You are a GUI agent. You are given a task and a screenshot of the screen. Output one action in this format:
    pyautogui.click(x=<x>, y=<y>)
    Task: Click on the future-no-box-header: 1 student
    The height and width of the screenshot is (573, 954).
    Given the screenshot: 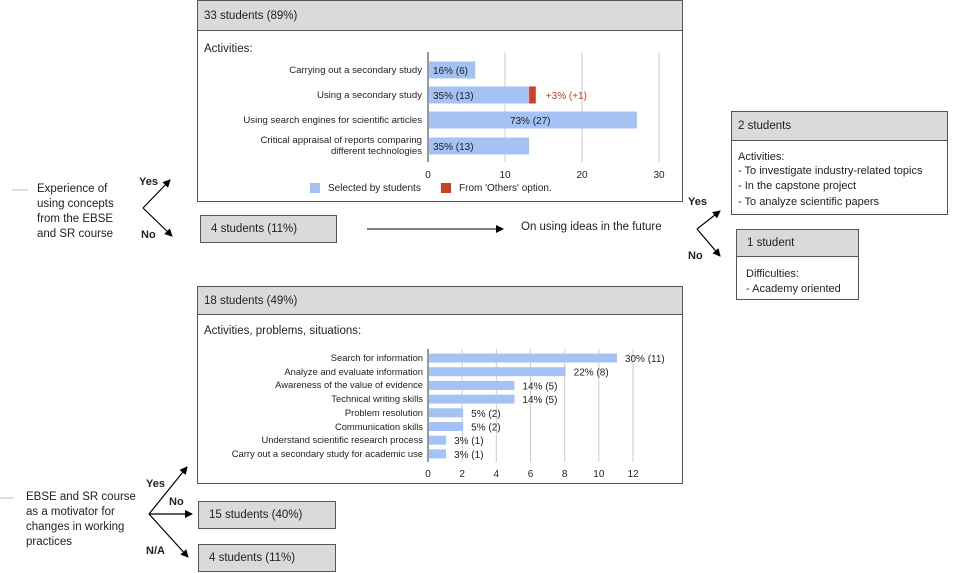 What is the action you would take?
    pyautogui.click(x=797, y=243)
    